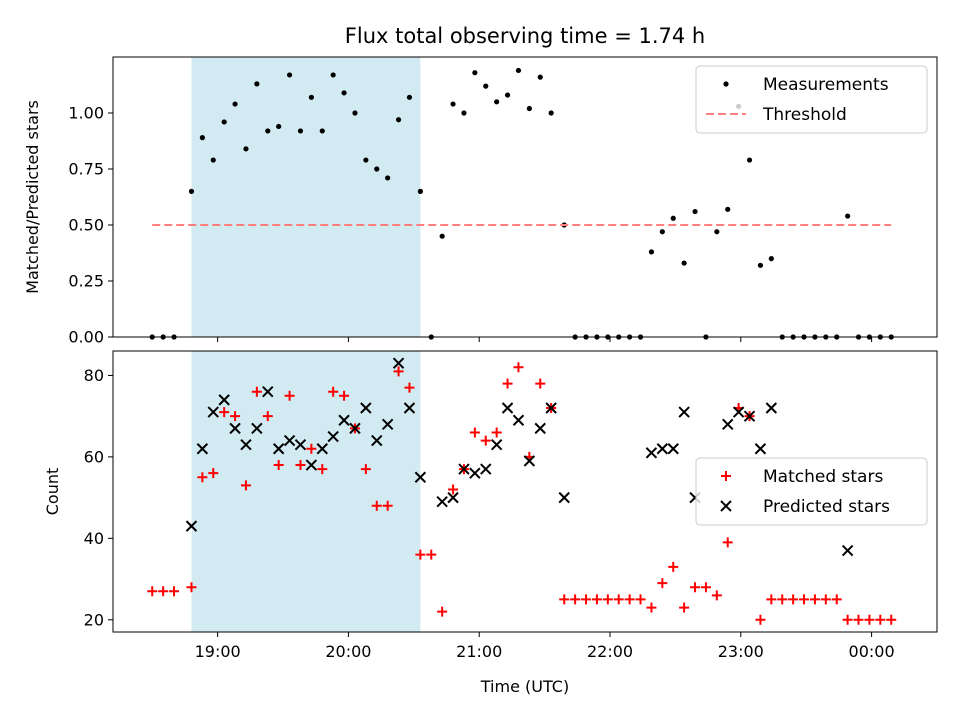 The image size is (960, 720). Describe the element at coordinates (741, 651) in the screenshot. I see `x-tick-label: 23:00` at that location.